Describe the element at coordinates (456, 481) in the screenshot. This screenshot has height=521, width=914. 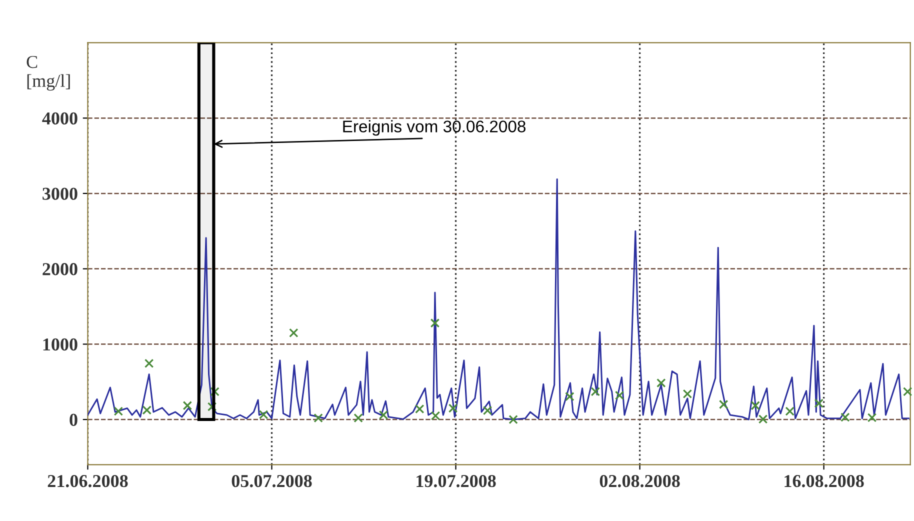
I see `x-tick-label: 19.07.2008` at that location.